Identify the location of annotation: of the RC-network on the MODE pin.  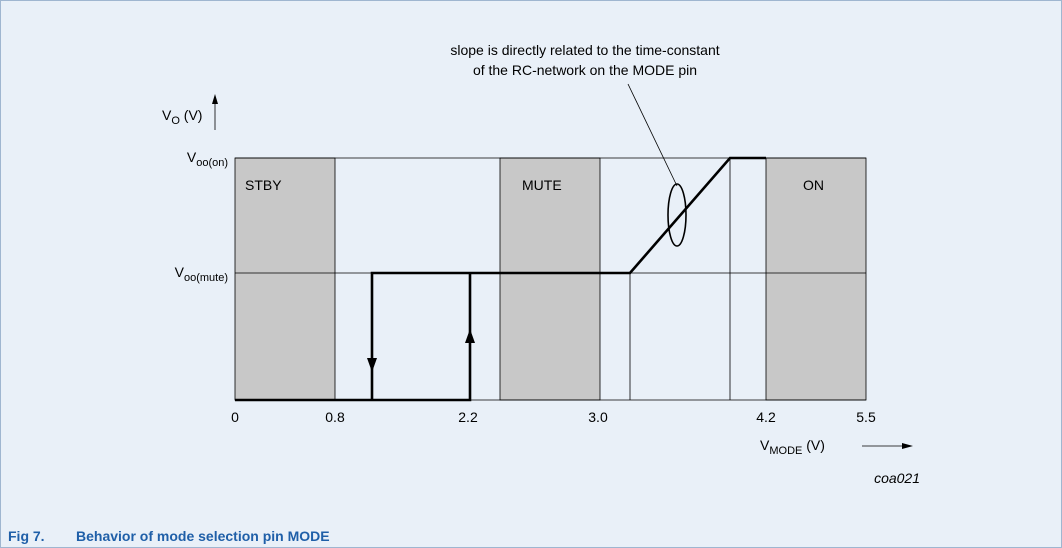
(585, 70).